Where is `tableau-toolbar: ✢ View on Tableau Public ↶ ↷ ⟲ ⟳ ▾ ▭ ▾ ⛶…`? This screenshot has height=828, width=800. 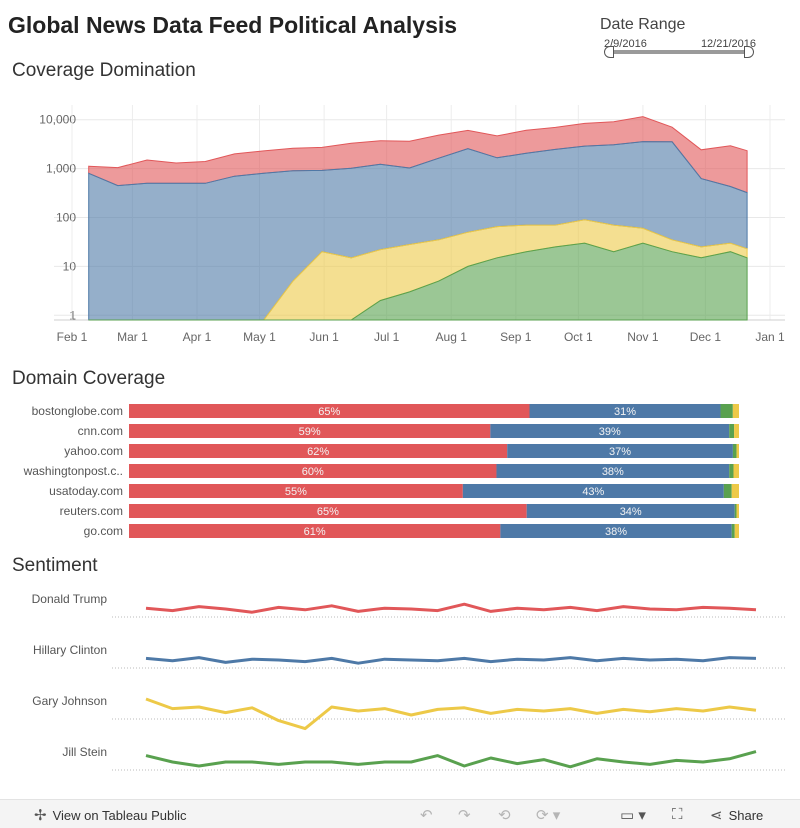
tableau-toolbar: ✢ View on Tableau Public ↶ ↷ ⟲ ⟳ ▾ ▭ ▾ ⛶… is located at coordinates (400, 813).